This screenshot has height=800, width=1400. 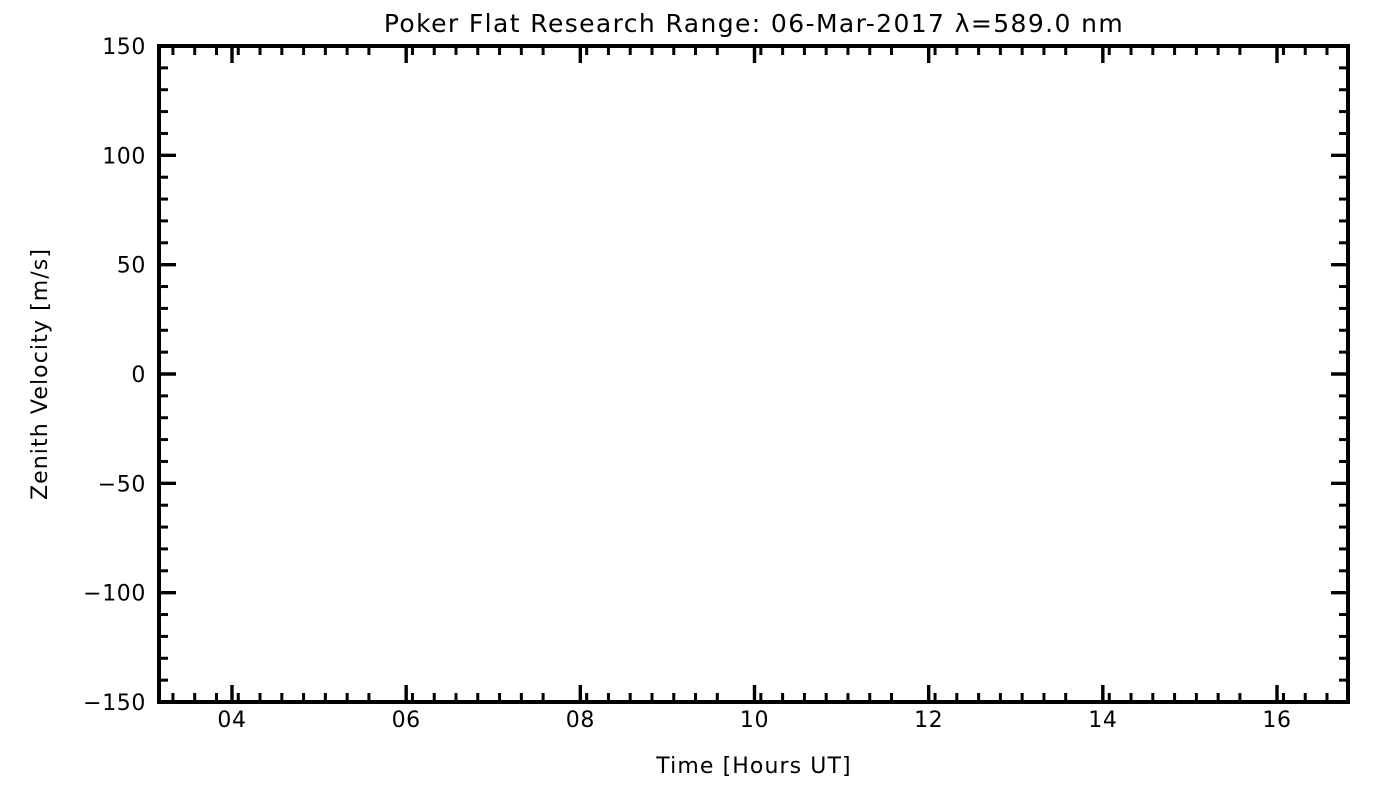 I want to click on y-tick-label: −150, so click(x=114, y=703).